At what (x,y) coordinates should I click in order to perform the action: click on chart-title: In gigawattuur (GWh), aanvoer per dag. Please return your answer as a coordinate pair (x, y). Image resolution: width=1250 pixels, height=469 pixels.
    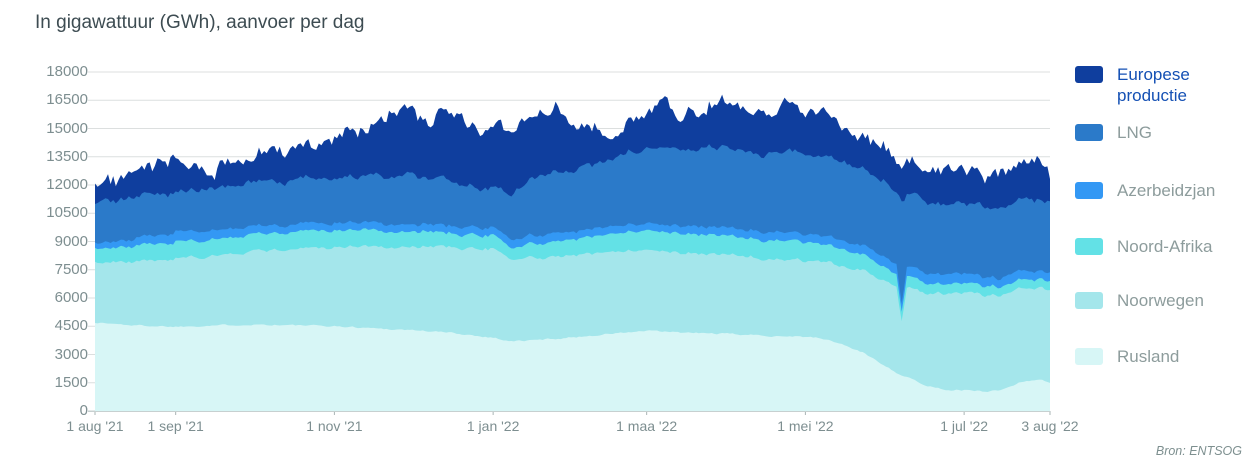
    Looking at the image, I should click on (200, 22).